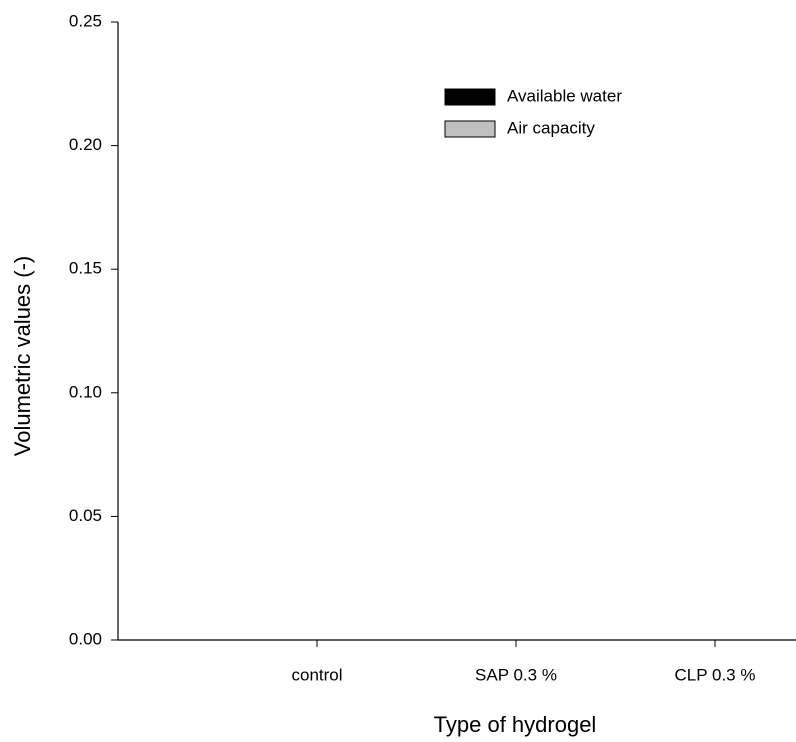 Image resolution: width=796 pixels, height=742 pixels. I want to click on y-tick-label: 0.05, so click(85, 515).